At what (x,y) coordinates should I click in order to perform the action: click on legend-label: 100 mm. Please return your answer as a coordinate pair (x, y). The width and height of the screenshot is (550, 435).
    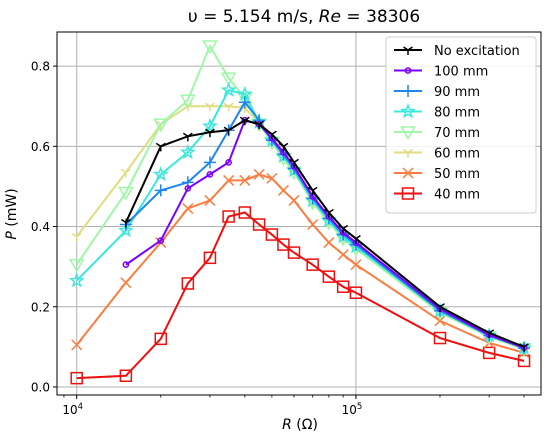
    Looking at the image, I should click on (461, 72).